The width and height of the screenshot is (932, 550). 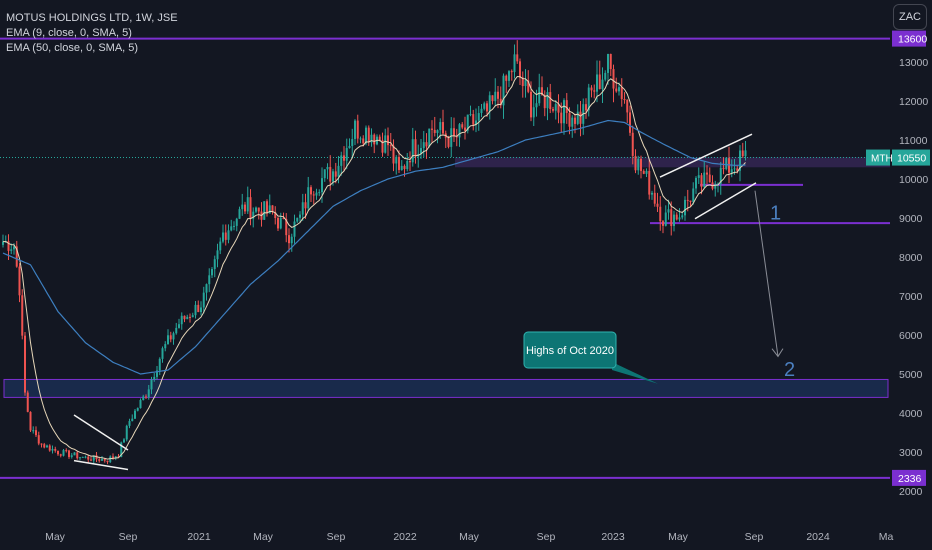 I want to click on currency-button: ZAC, so click(x=910, y=17).